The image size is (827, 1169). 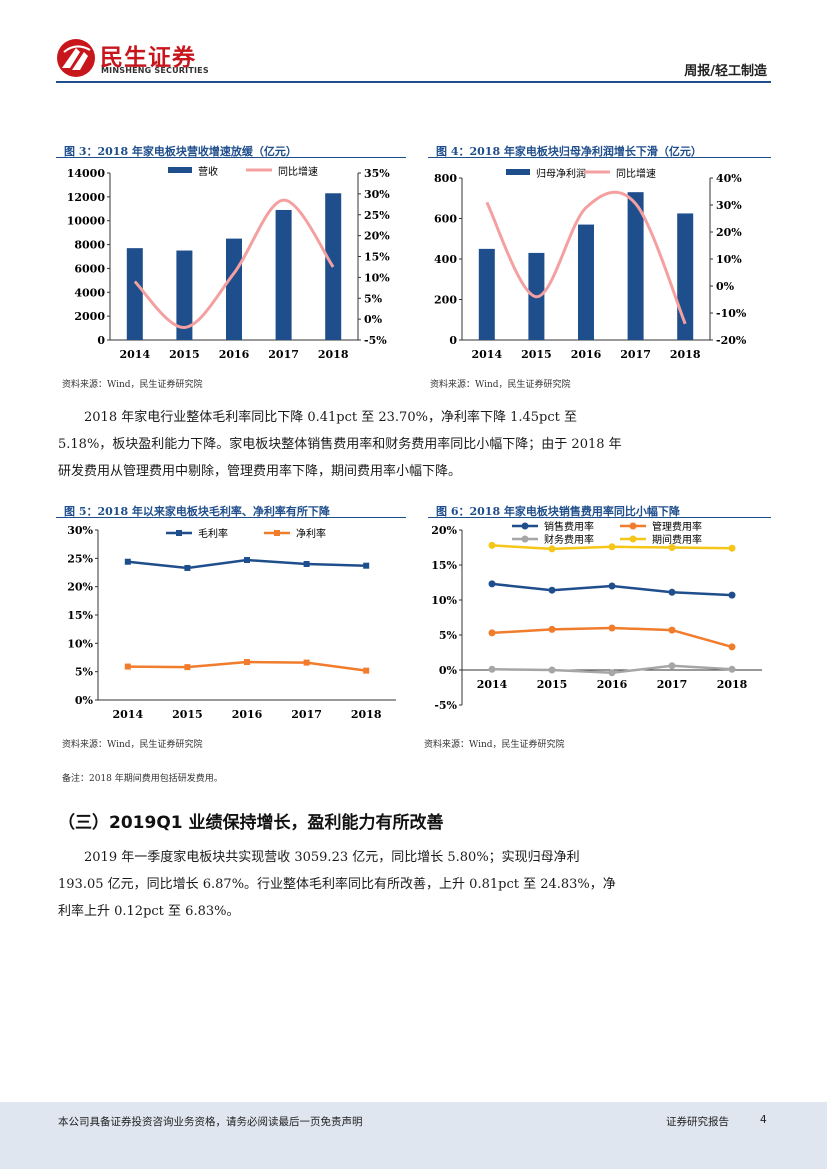 What do you see at coordinates (210, 1122) in the screenshot?
I see `footer-disclaimer: 本公司具备证券投资咨询业务资格，请务必阅读最后一页免责声明` at bounding box center [210, 1122].